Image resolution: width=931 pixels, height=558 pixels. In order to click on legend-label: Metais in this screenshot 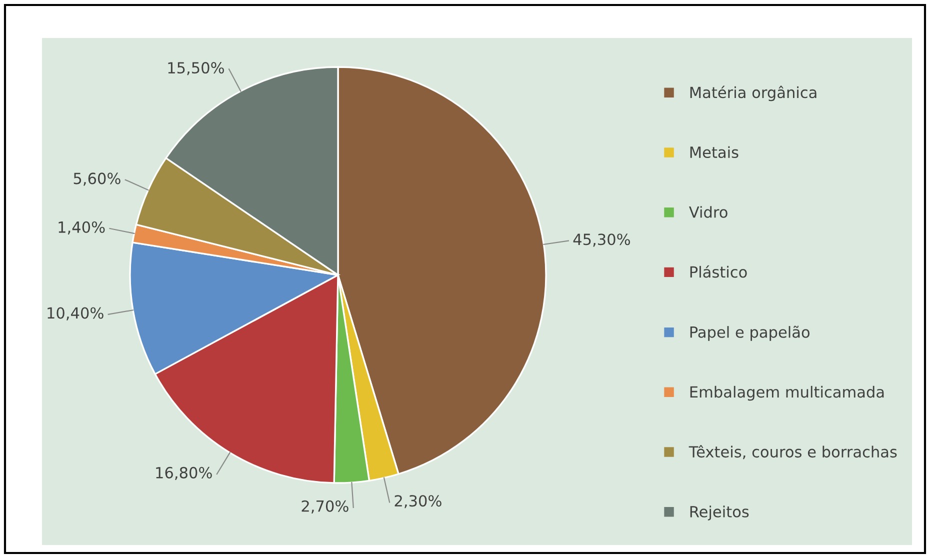, I will do `click(714, 152)`.